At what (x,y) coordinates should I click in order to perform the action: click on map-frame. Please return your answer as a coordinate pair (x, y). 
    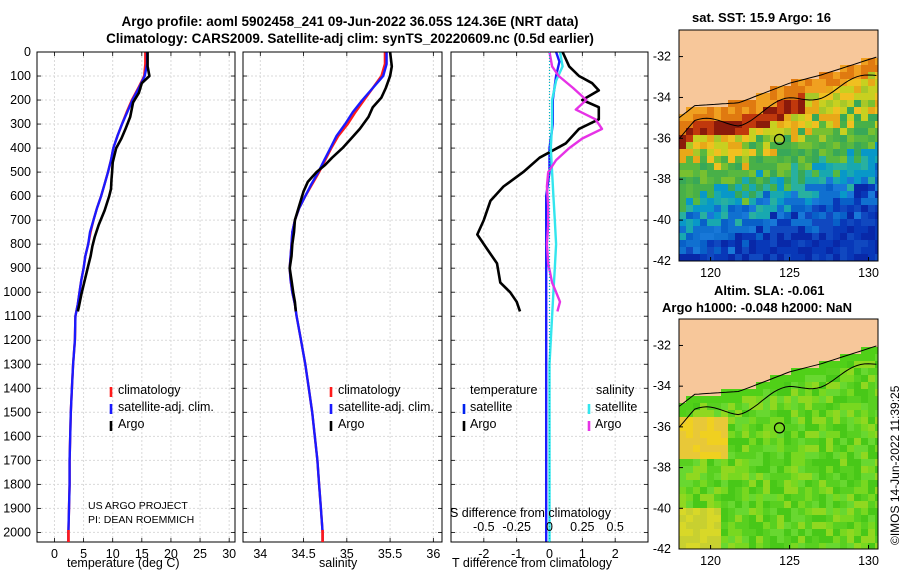
    Looking at the image, I should click on (778, 434).